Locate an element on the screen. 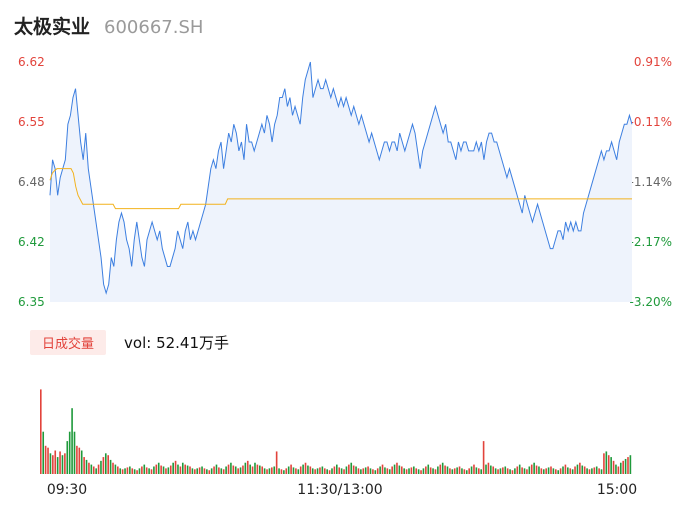  x-tick-label: 11:30/13:00 is located at coordinates (339, 490).